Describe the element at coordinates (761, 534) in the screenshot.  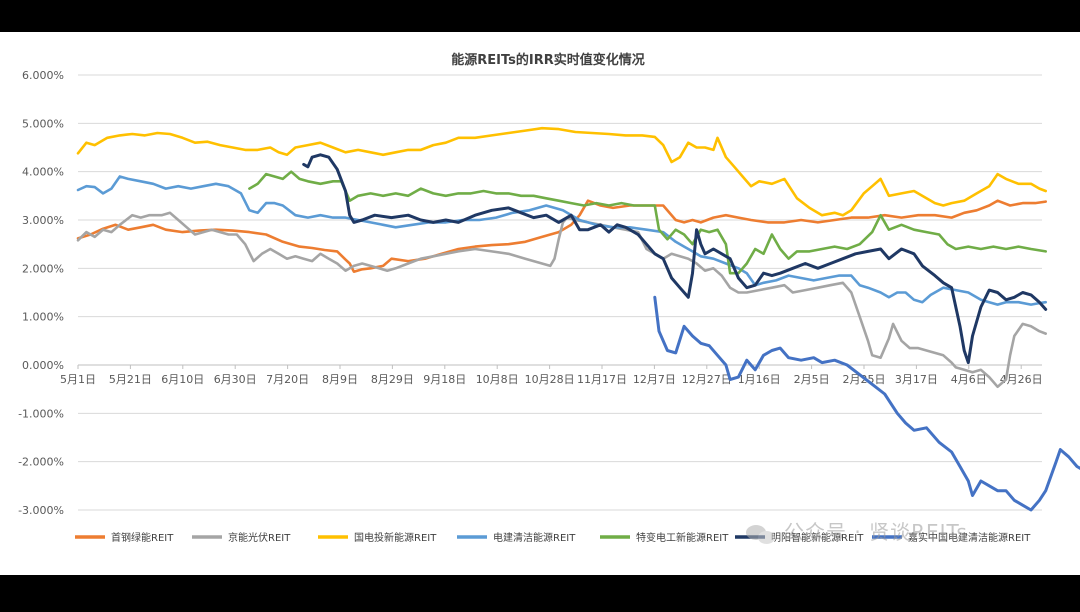
I see `wechat-icon` at that location.